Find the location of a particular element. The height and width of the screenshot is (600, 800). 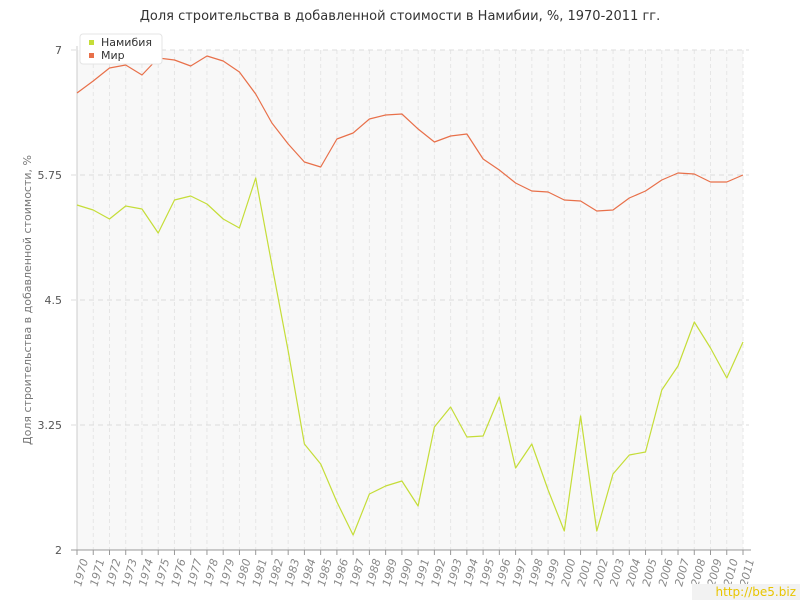

y-tick-label: 2 is located at coordinates (58, 550).